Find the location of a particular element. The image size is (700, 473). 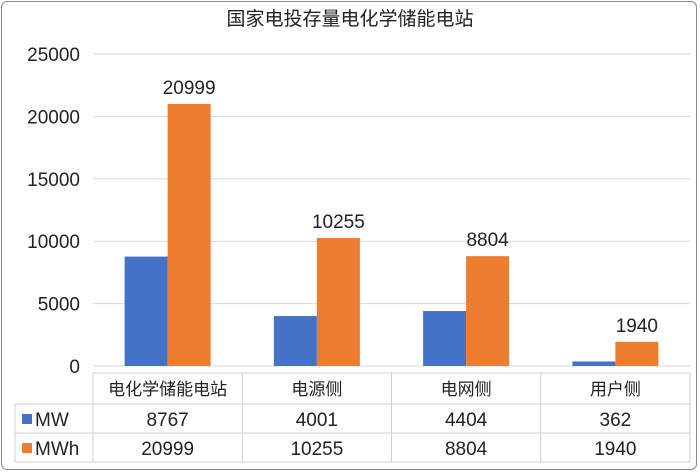

y-tick-label: 10000 is located at coordinates (53, 242).